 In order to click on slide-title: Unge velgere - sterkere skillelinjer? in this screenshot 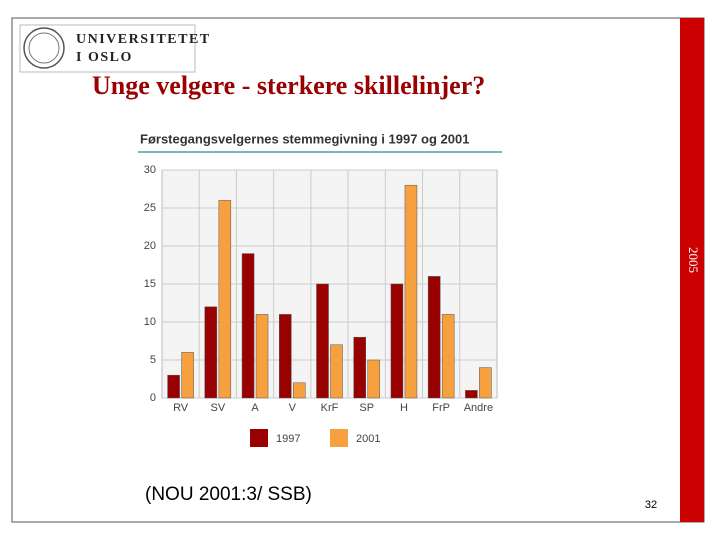, I will do `click(288, 85)`.